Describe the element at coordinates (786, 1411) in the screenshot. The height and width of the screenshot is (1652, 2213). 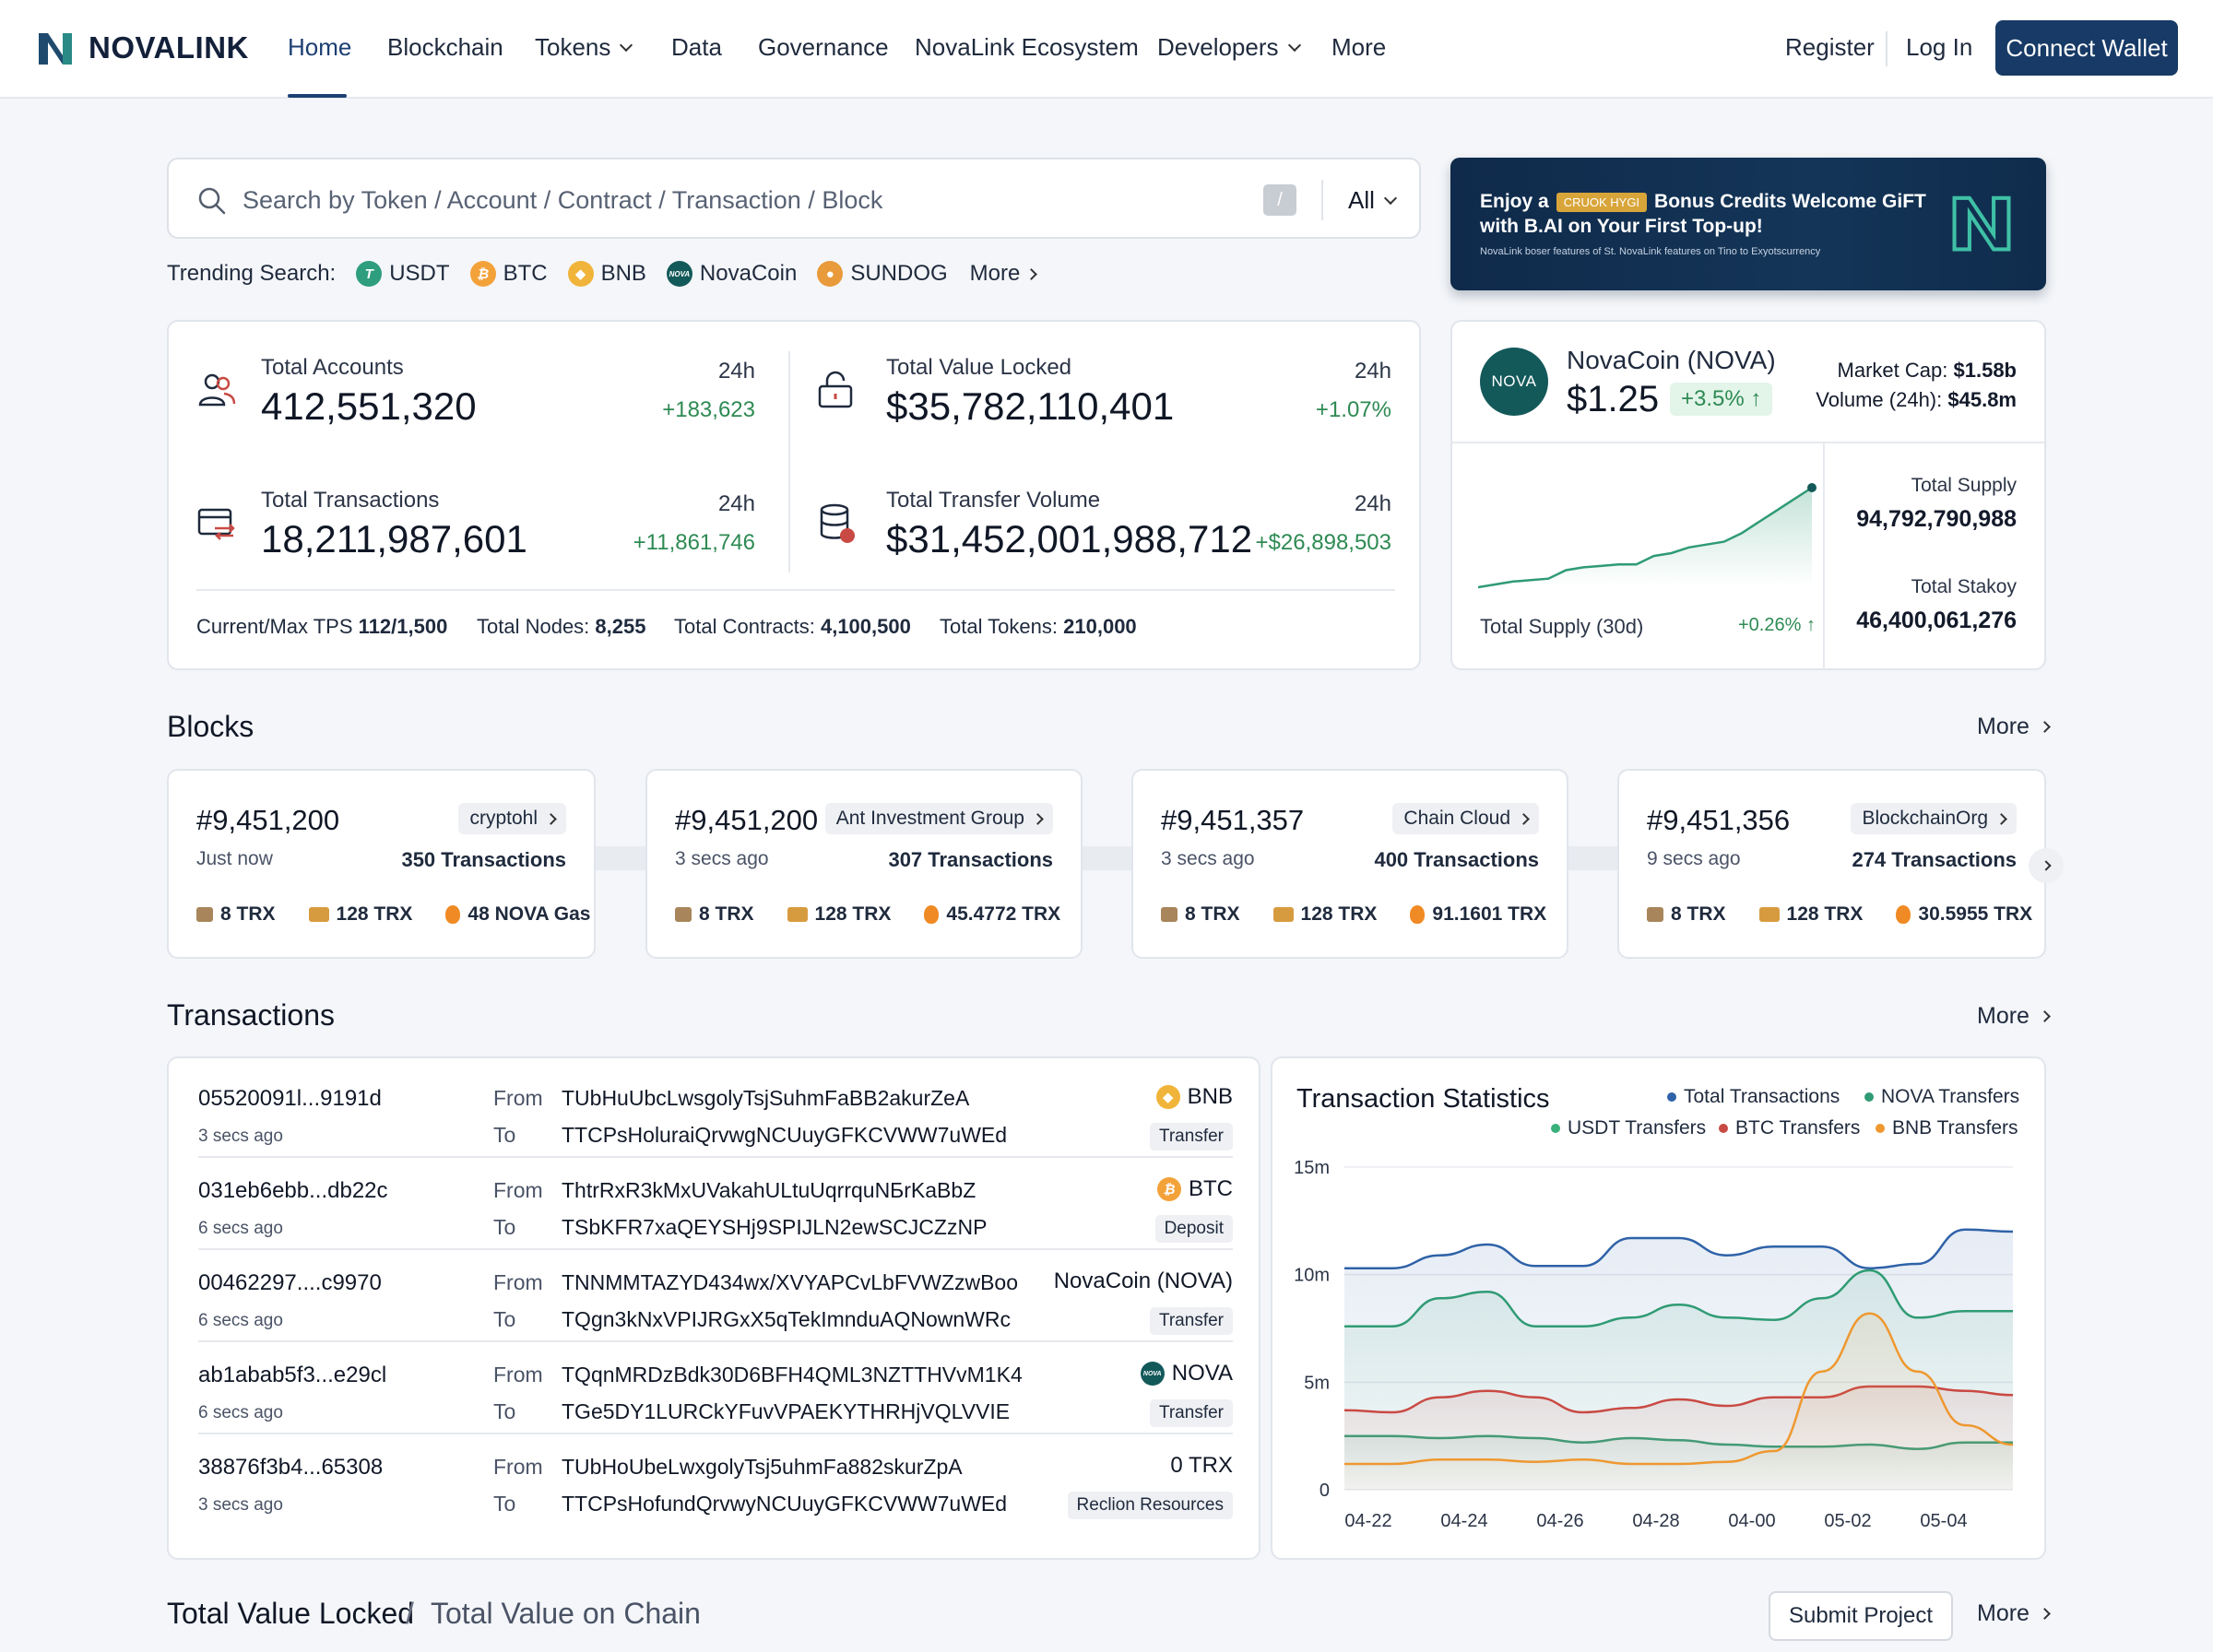
I see `tx-to-address: TGe5DY1LURCkYFuvVPAEKYTHRHjVQLVVIE` at that location.